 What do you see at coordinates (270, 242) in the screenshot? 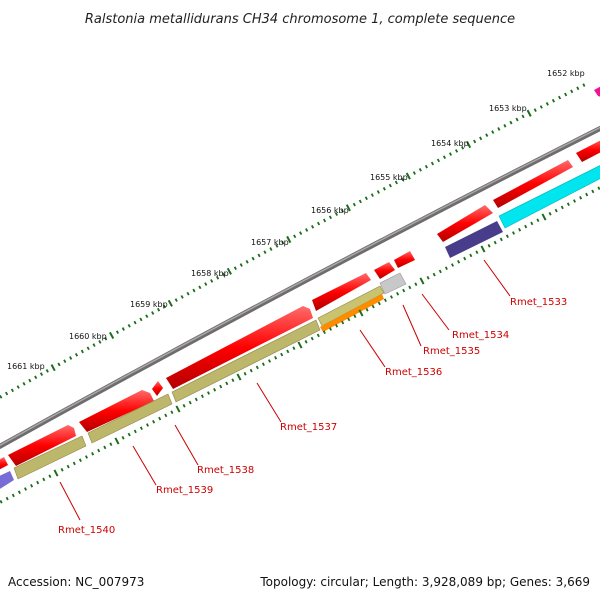
I see `ruler-label-1657: 1657 kbp` at bounding box center [270, 242].